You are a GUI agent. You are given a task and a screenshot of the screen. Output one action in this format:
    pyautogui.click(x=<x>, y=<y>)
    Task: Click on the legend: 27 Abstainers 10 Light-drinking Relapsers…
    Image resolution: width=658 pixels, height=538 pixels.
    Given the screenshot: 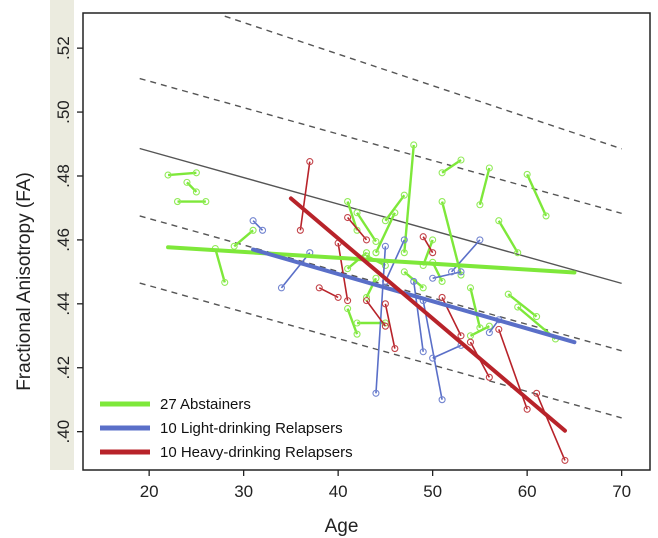 What is the action you would take?
    pyautogui.click(x=226, y=428)
    